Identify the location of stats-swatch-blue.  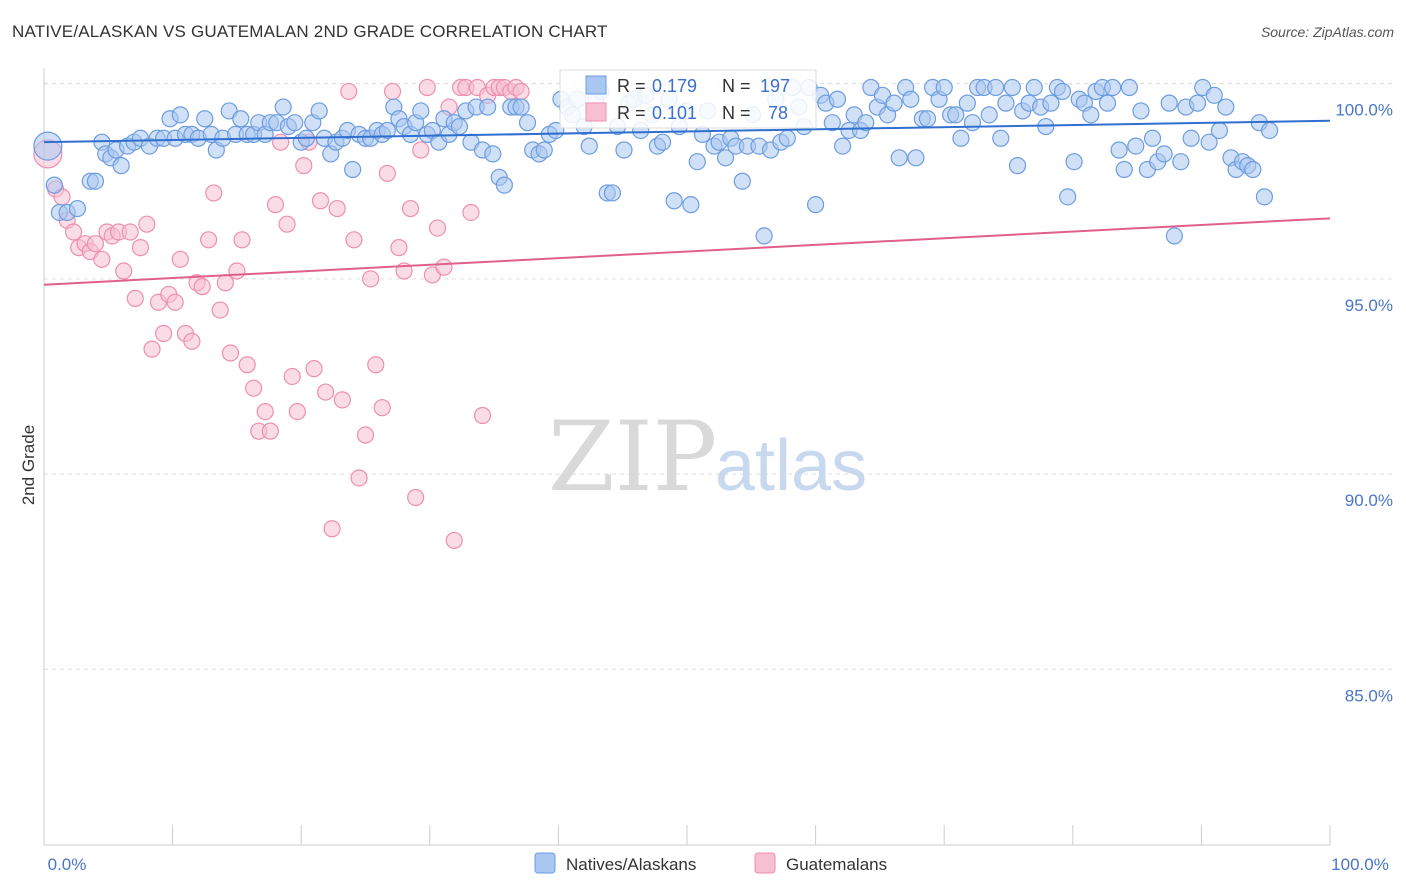
(596, 85).